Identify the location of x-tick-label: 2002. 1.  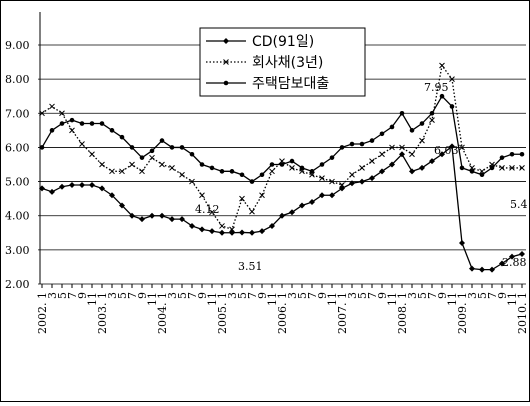
(42, 313).